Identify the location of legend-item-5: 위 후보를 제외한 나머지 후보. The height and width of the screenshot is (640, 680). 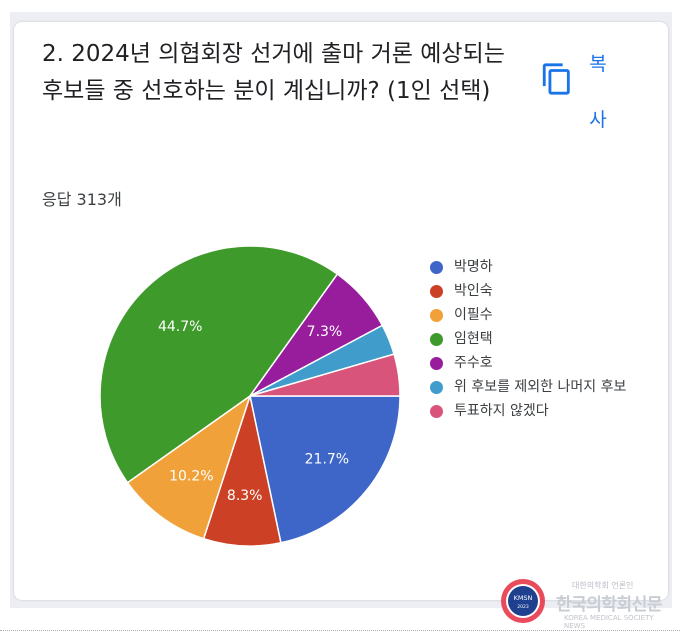
(535, 387).